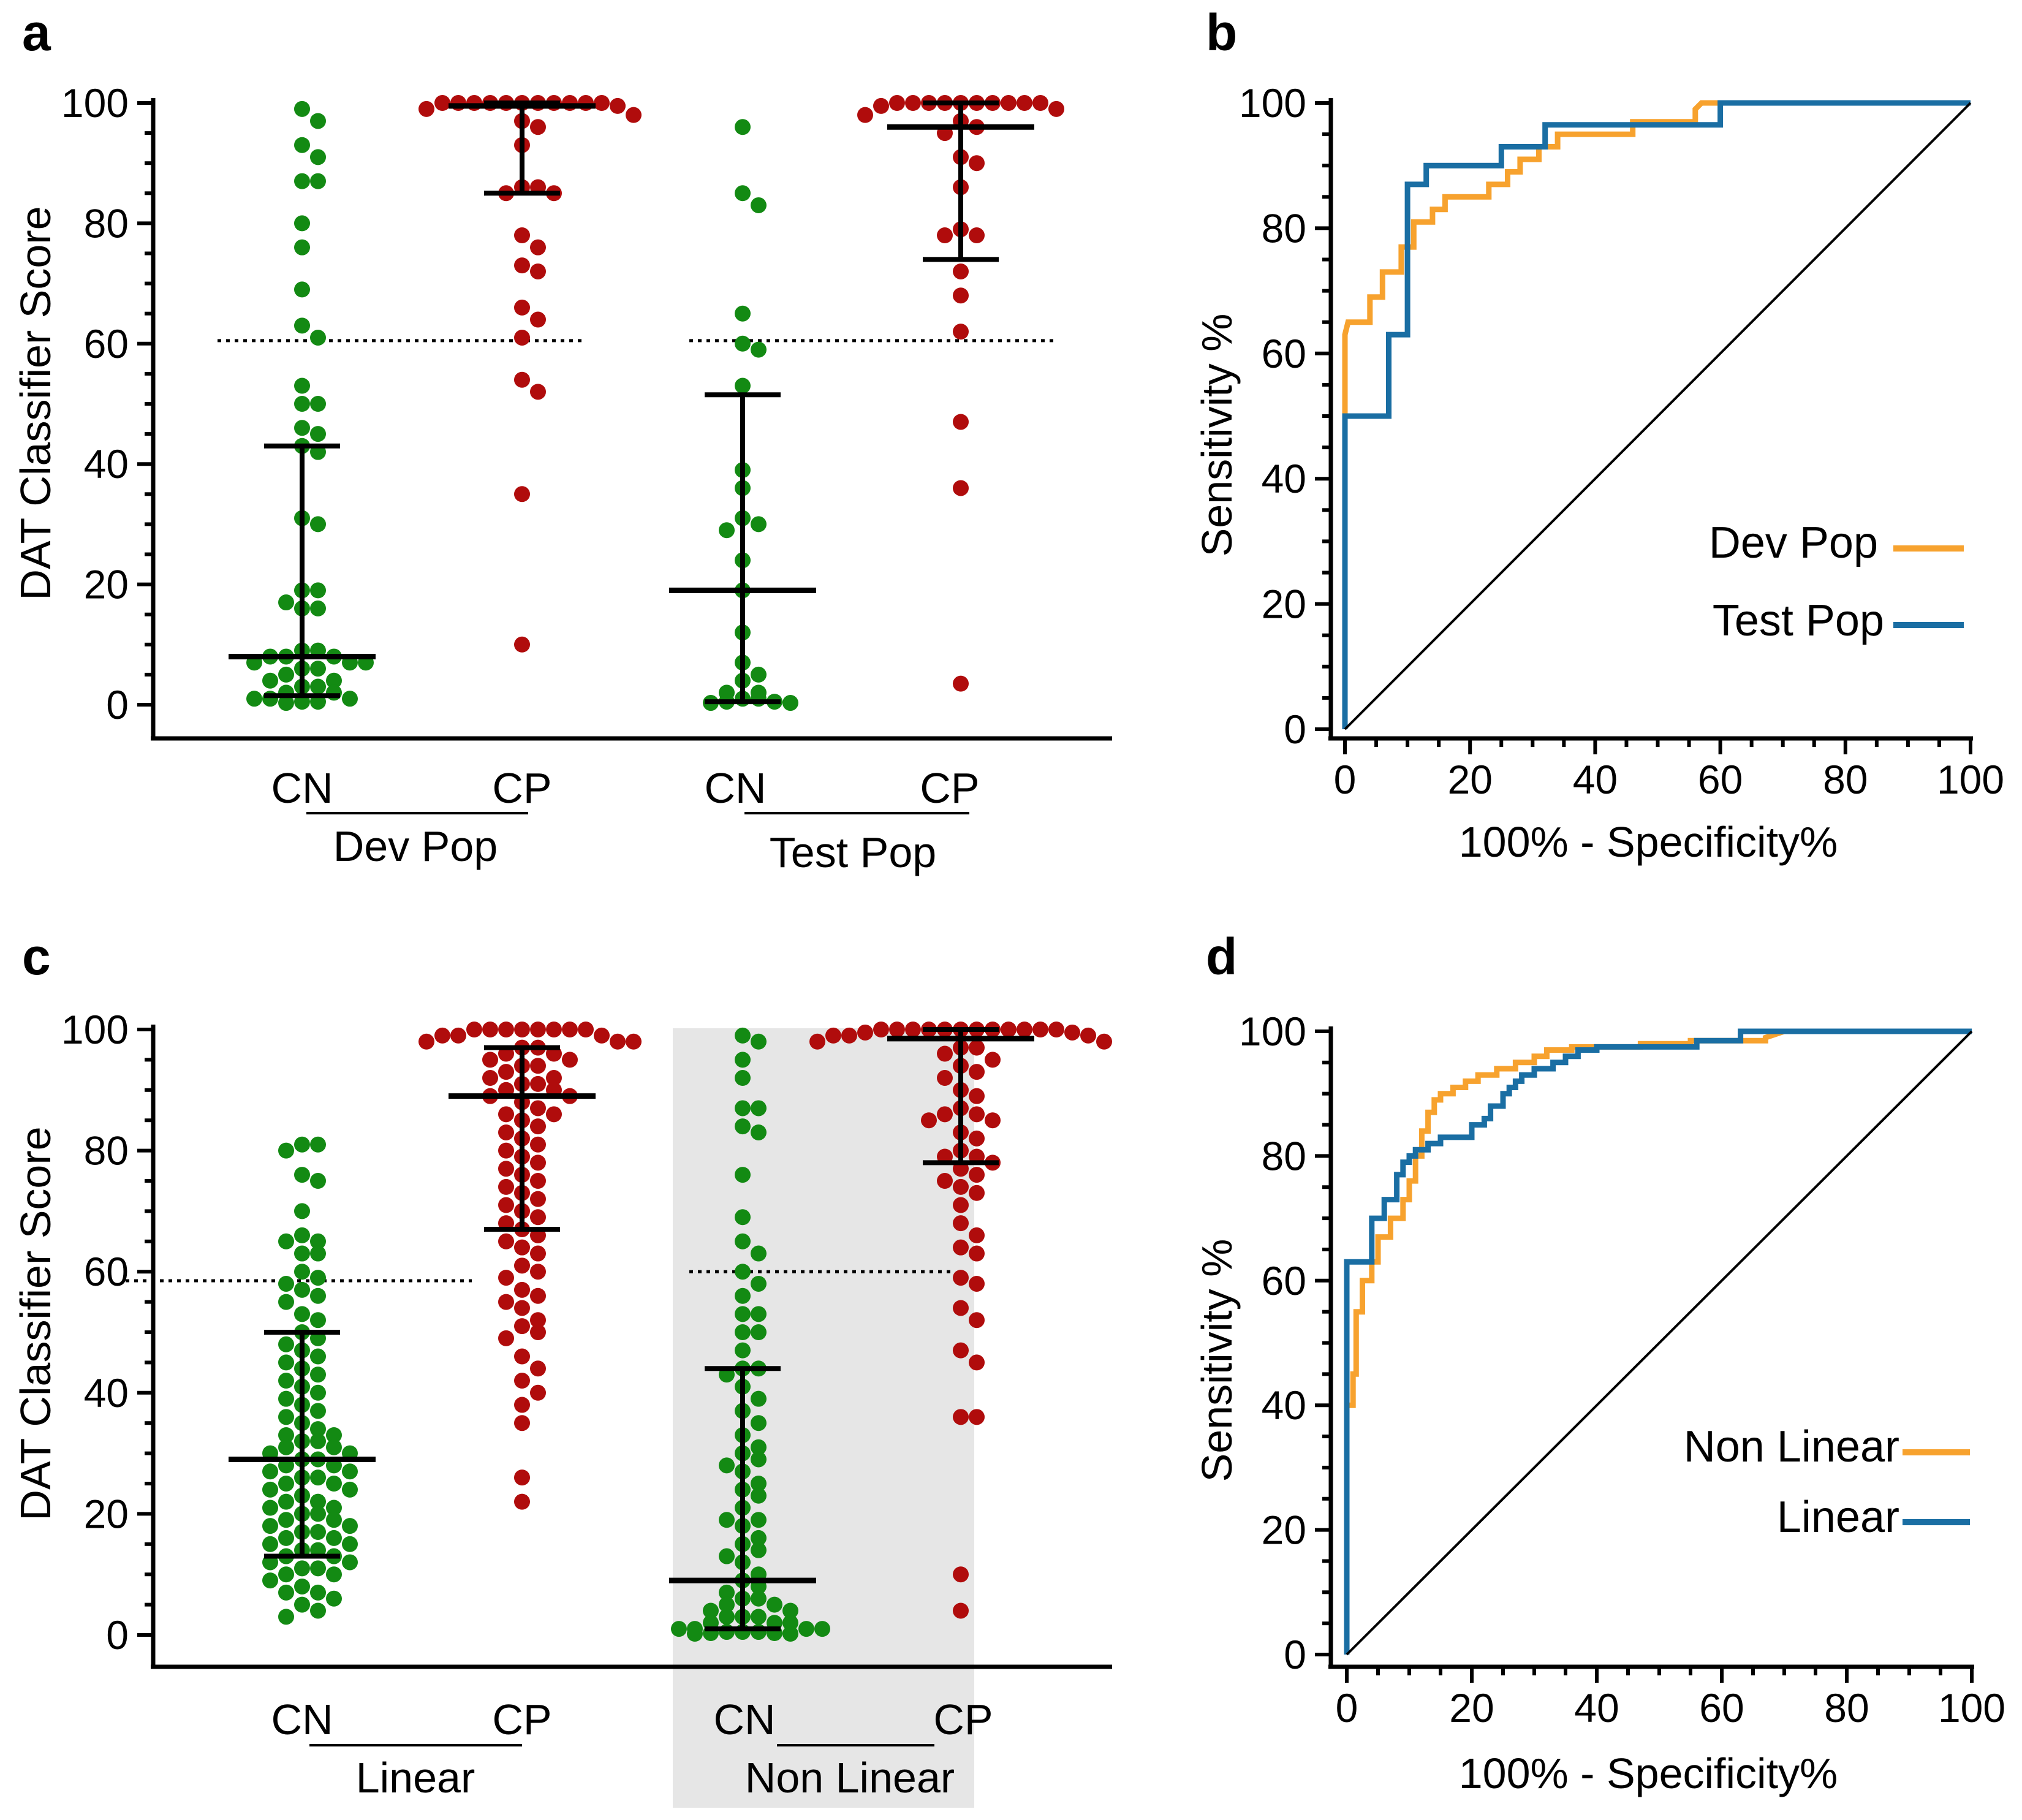  Describe the element at coordinates (521, 1719) in the screenshot. I see `category-label-cp: CP` at that location.